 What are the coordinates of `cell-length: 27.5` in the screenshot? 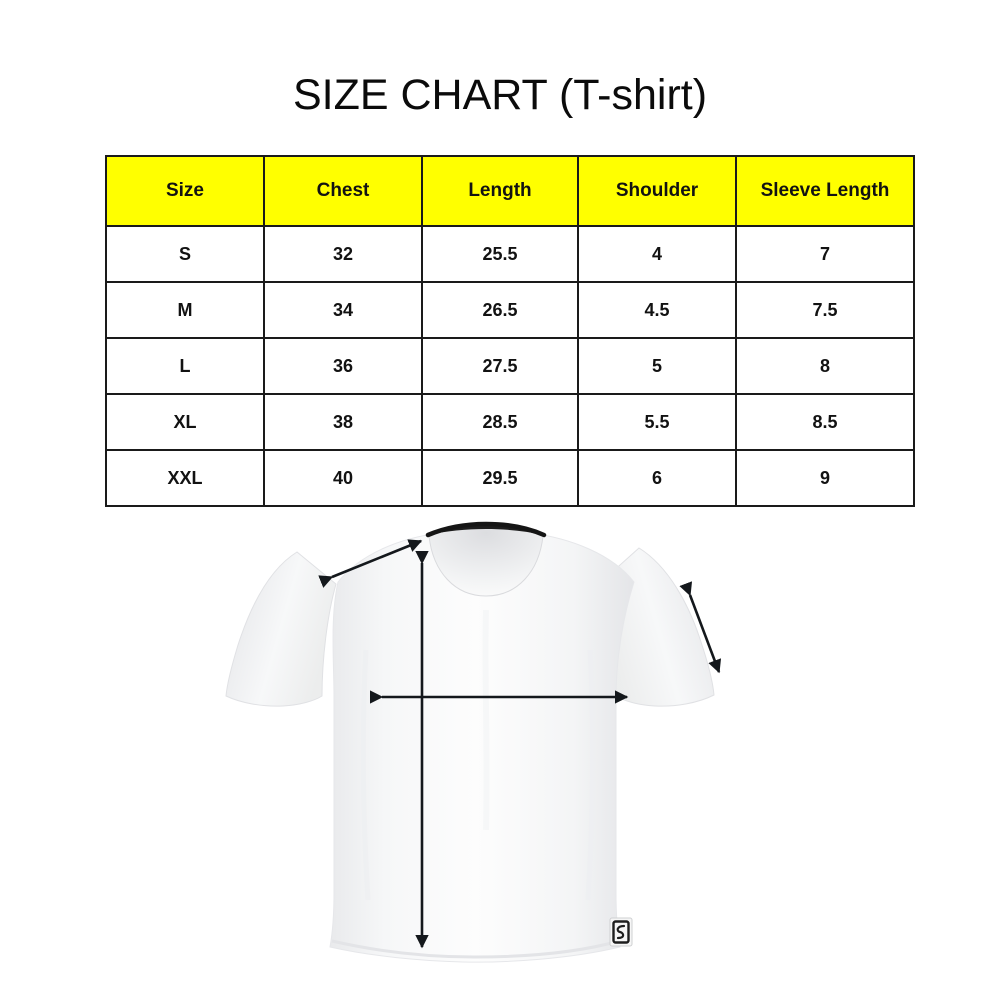 It's located at (500, 366).